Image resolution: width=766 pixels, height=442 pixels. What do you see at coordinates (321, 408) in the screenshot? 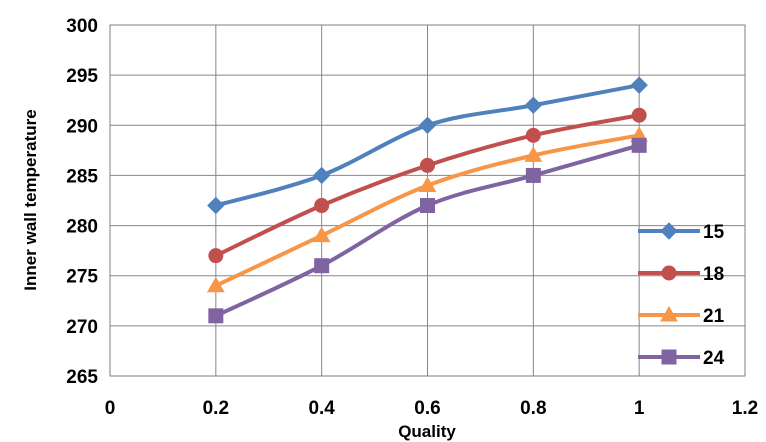
I see `x-tick-label: 0.4` at bounding box center [321, 408].